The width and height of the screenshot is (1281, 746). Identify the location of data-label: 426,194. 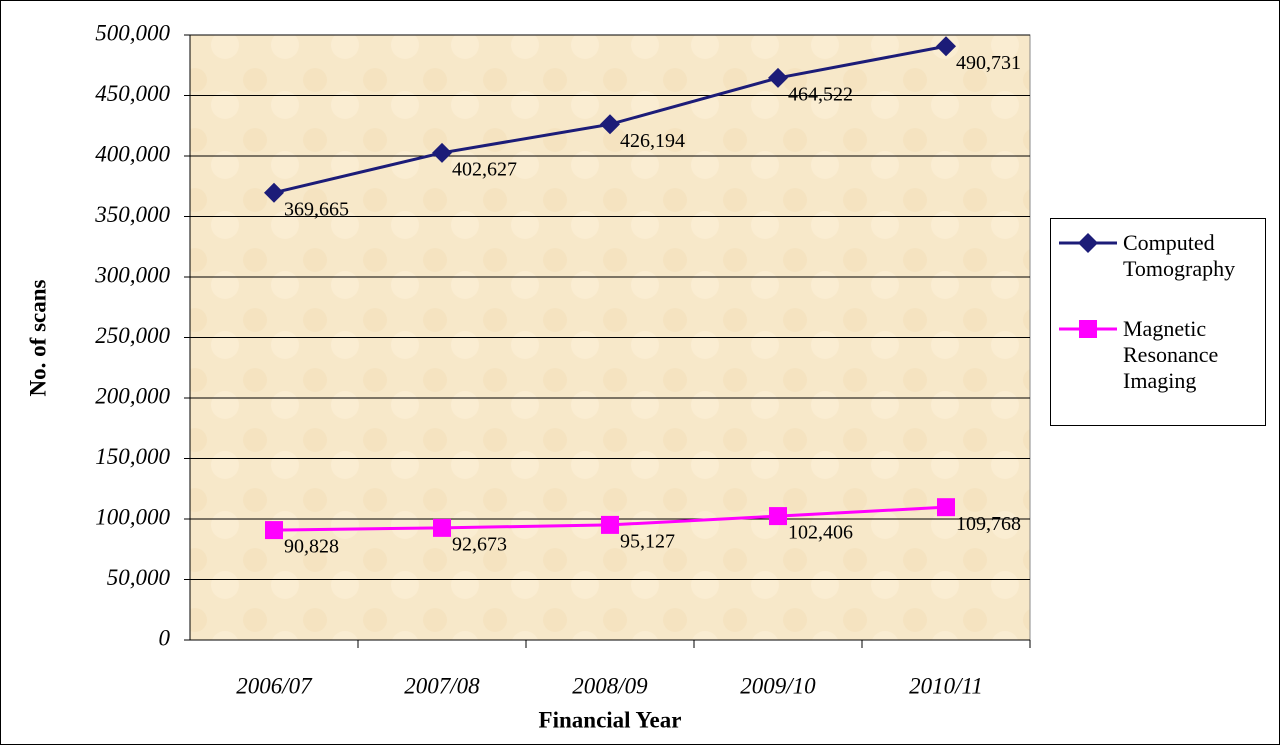
(652, 141).